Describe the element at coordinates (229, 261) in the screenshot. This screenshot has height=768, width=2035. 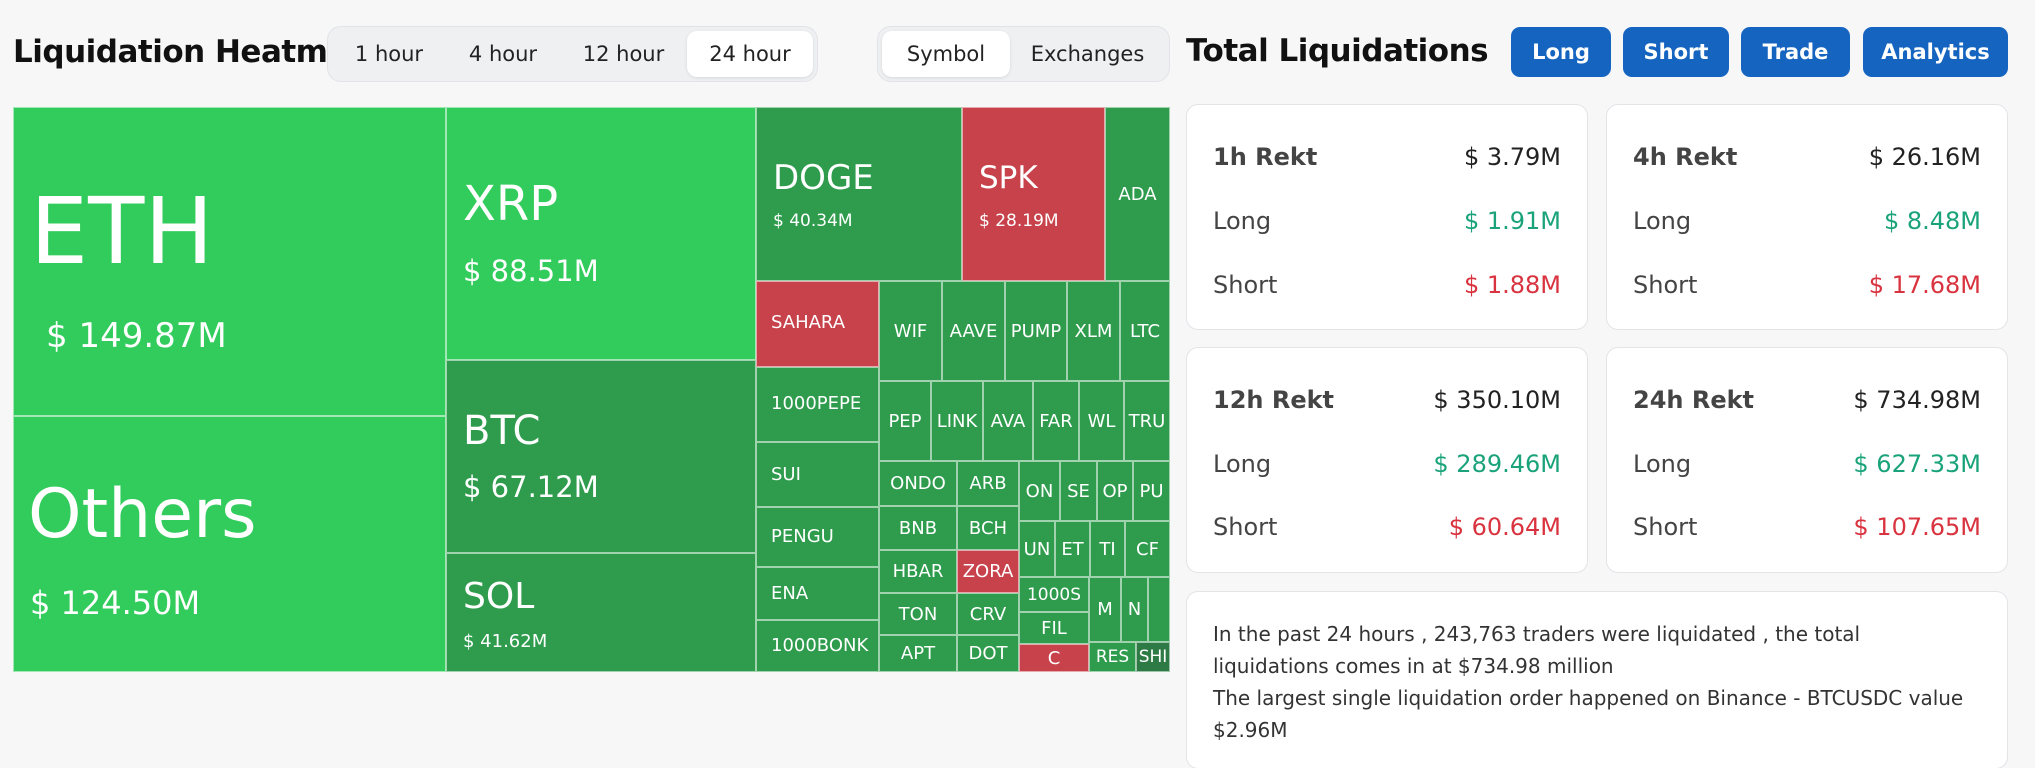
I see `tile-eth: ETH $ 149.87M` at that location.